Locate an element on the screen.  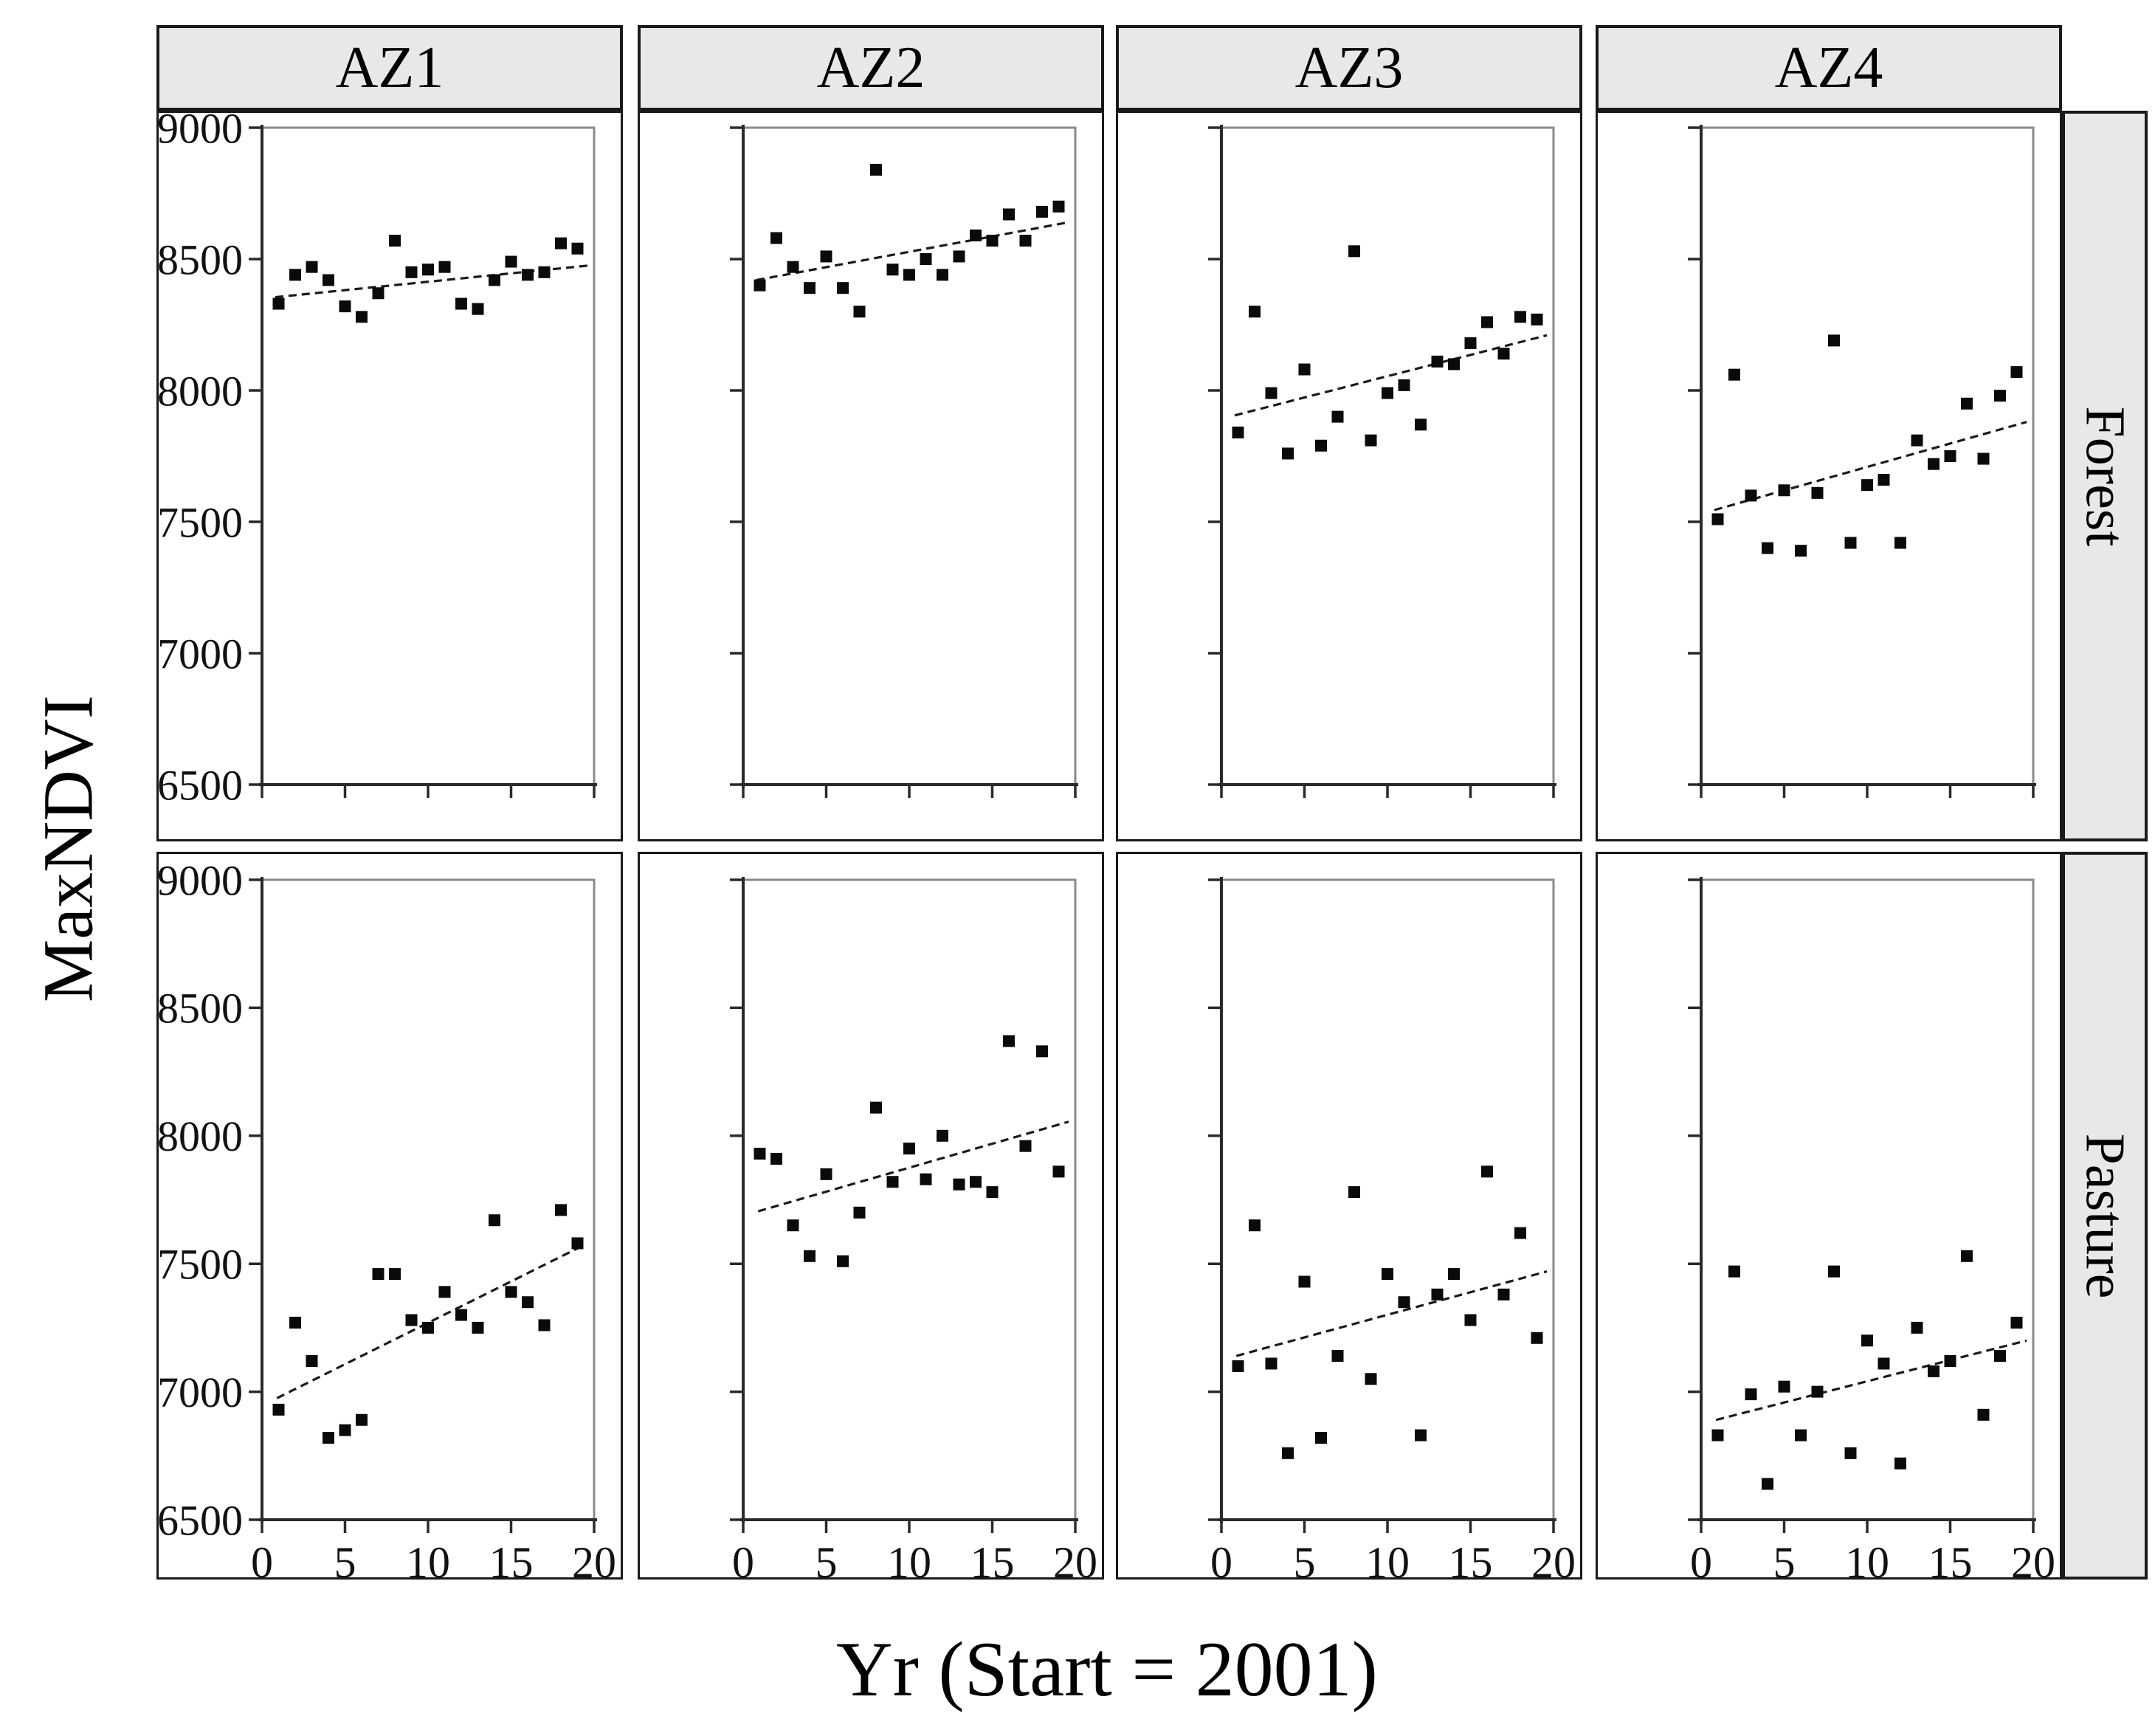
scatter-plot-pasture-az4: 0 5 10 15 20 is located at coordinates (1871, 1227).